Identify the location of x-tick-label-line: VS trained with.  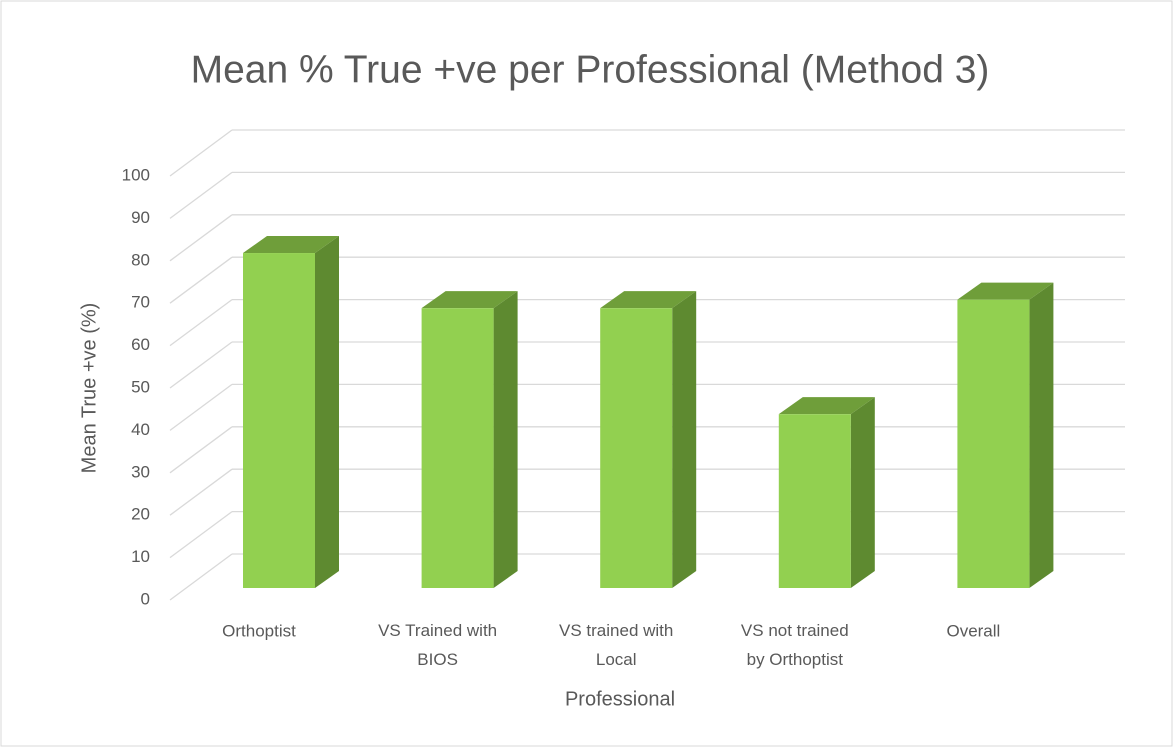
(616, 630).